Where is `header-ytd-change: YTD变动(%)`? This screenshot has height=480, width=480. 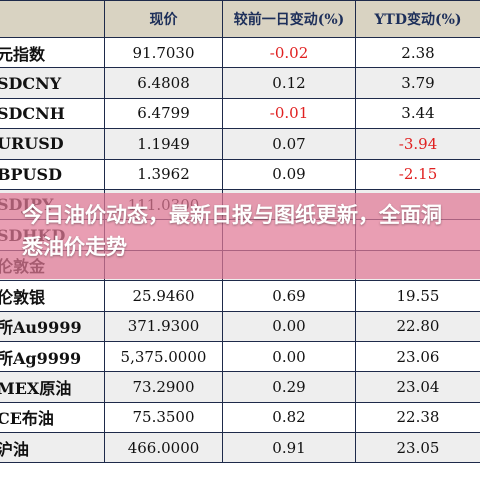 header-ytd-change: YTD变动(%) is located at coordinates (417, 19).